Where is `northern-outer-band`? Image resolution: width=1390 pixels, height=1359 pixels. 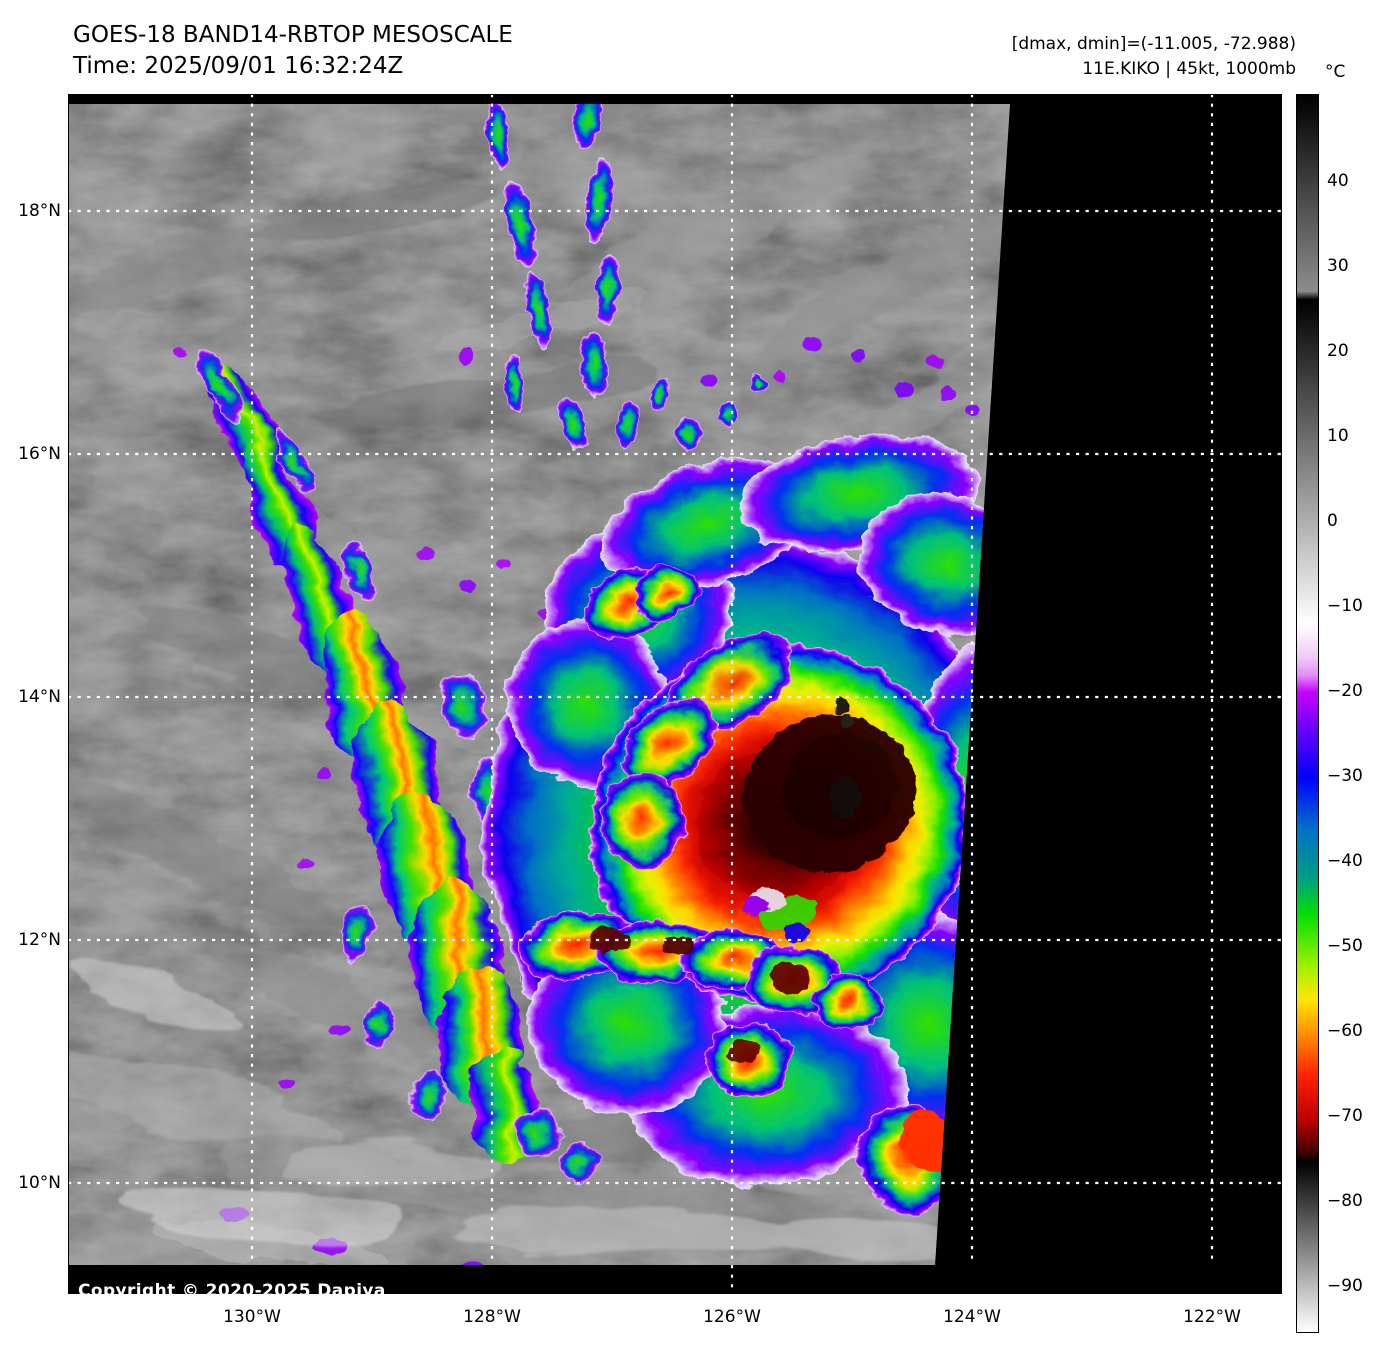
northern-outer-band is located at coordinates (576, 278).